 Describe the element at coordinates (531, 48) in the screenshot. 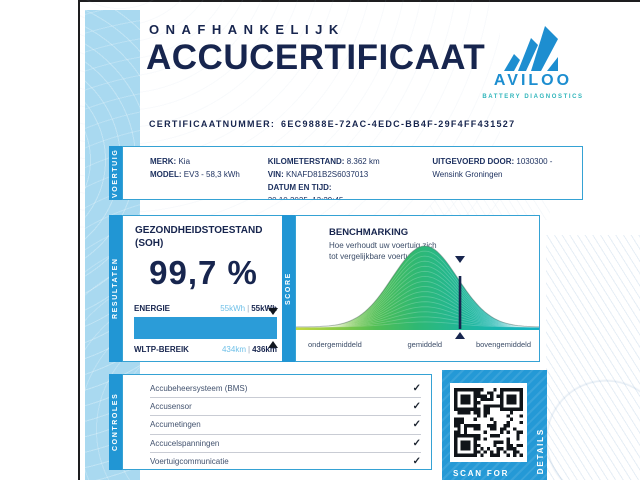

I see `aviloo-mountain-icon` at that location.